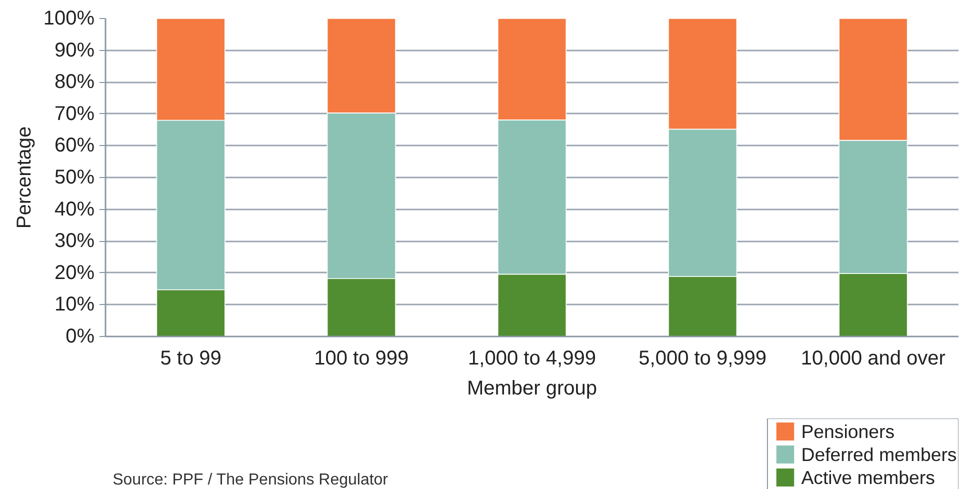 The height and width of the screenshot is (489, 960). Describe the element at coordinates (879, 454) in the screenshot. I see `legend-label: Deferred members` at that location.